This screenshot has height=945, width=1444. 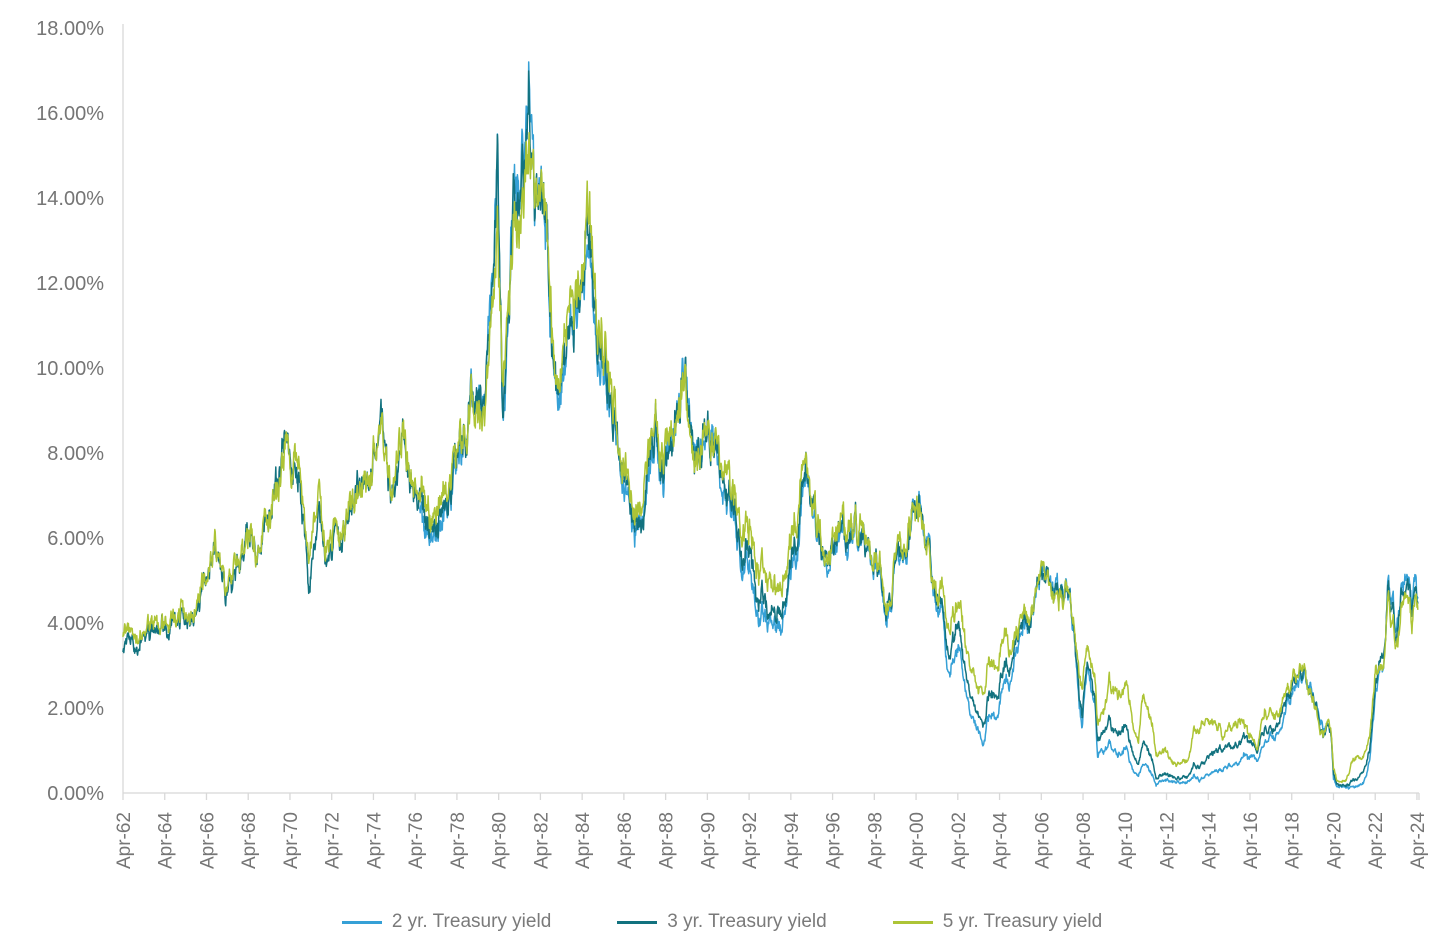 I want to click on x-axis-tick-label: Apr-06, so click(x=1042, y=840).